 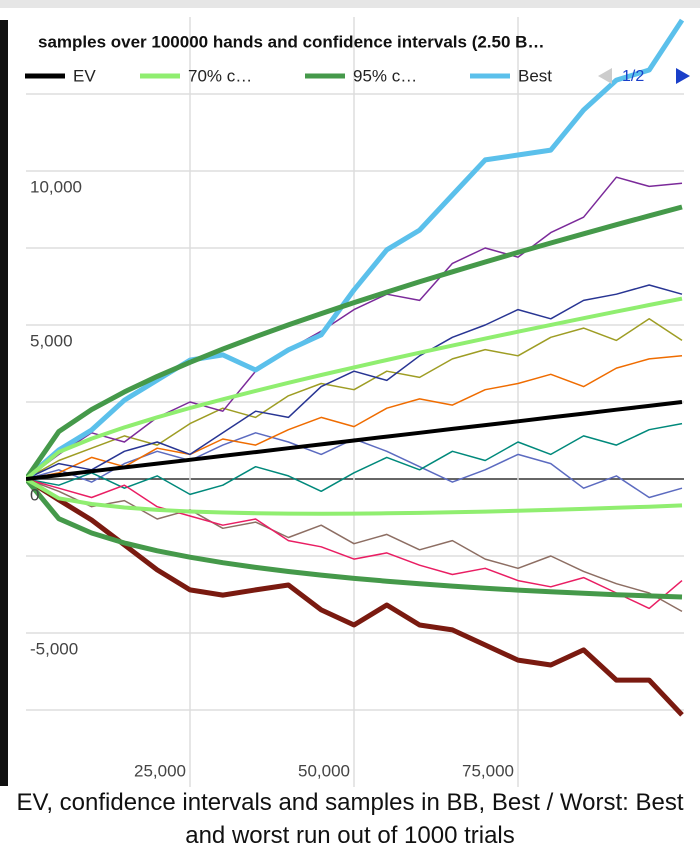 What do you see at coordinates (4, 403) in the screenshot?
I see `side-bar` at bounding box center [4, 403].